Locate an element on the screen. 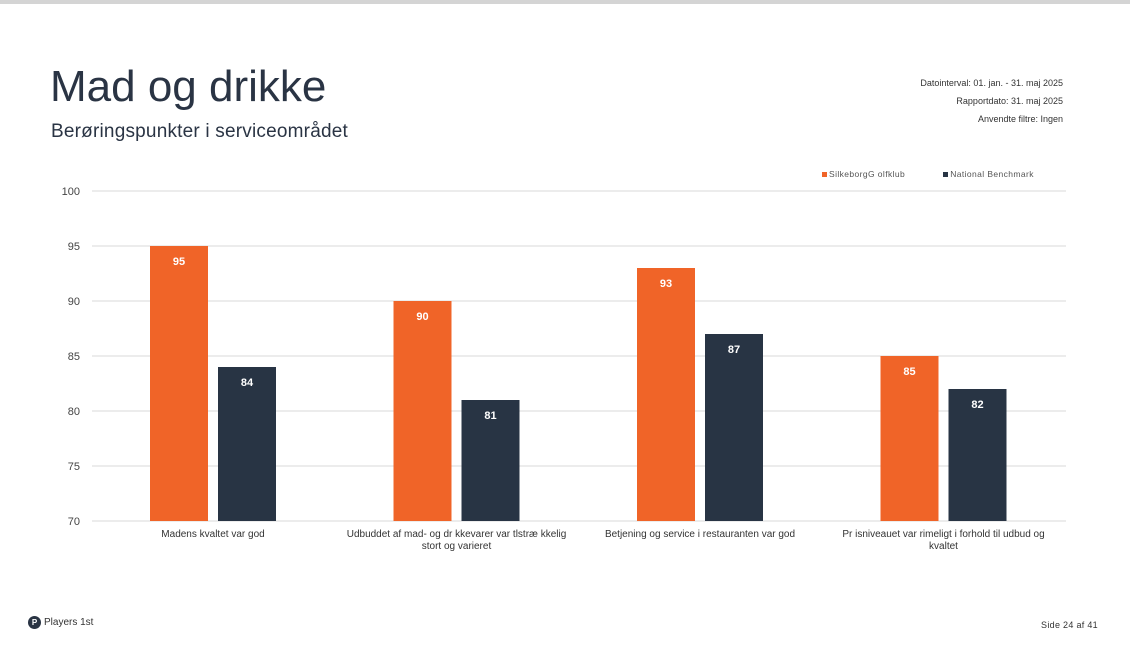 The image size is (1130, 650). page-number: Side 24 af 41 is located at coordinates (1069, 625).